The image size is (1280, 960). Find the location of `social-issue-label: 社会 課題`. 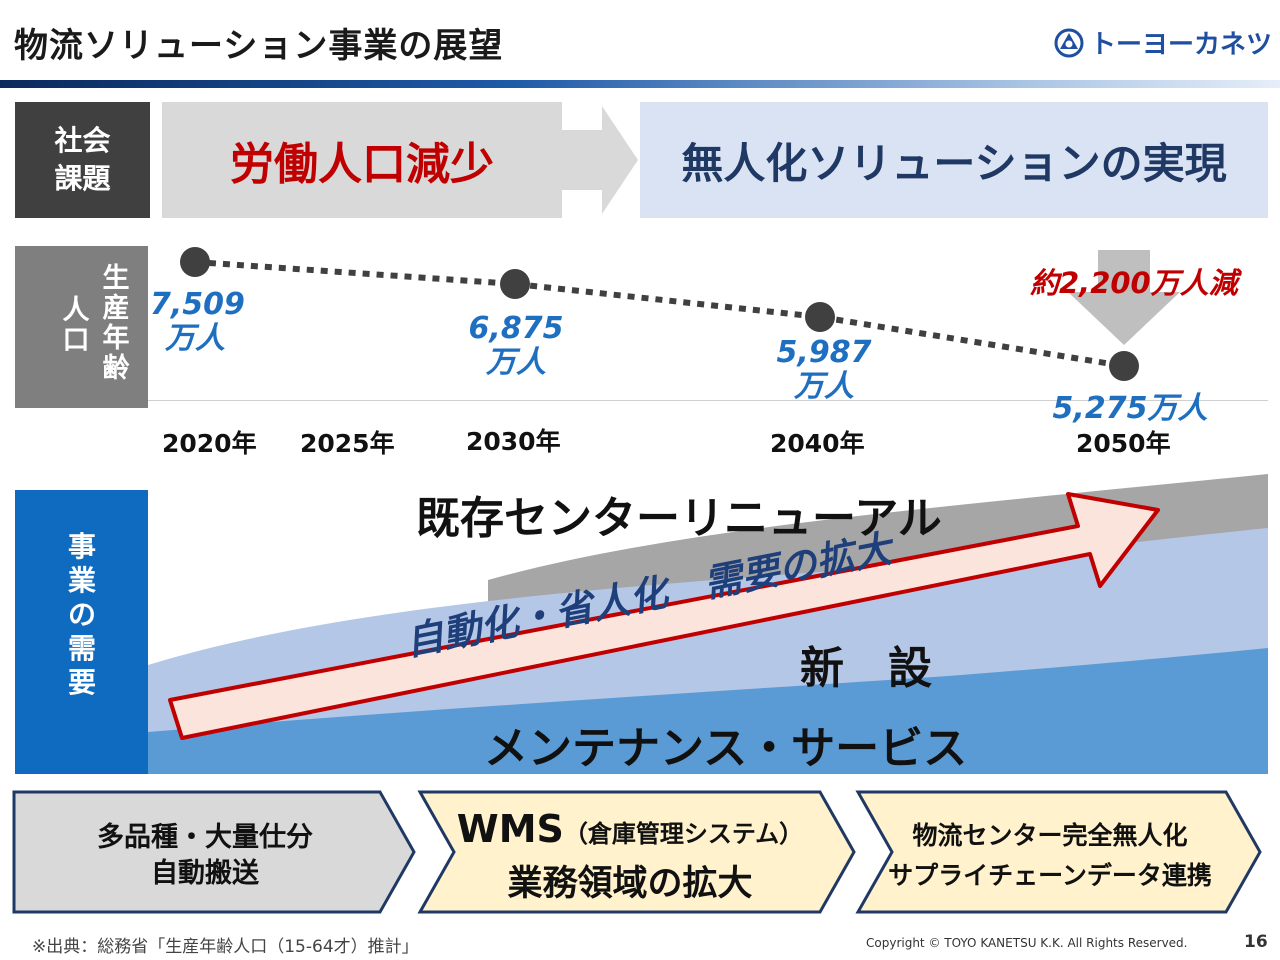

social-issue-label: 社会 課題 is located at coordinates (82, 160).